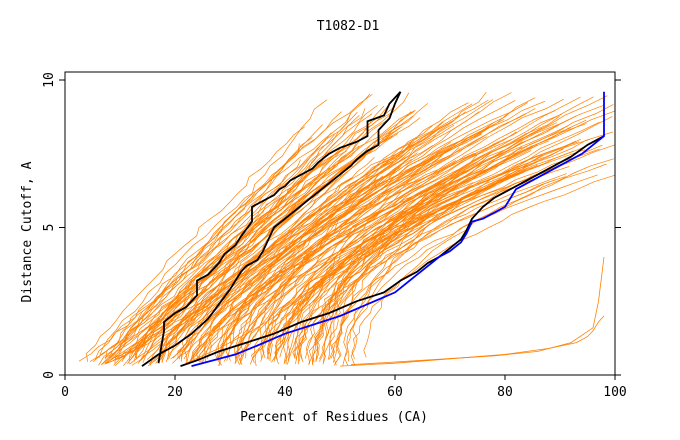  I want to click on y-tick-label: 10, so click(49, 80).